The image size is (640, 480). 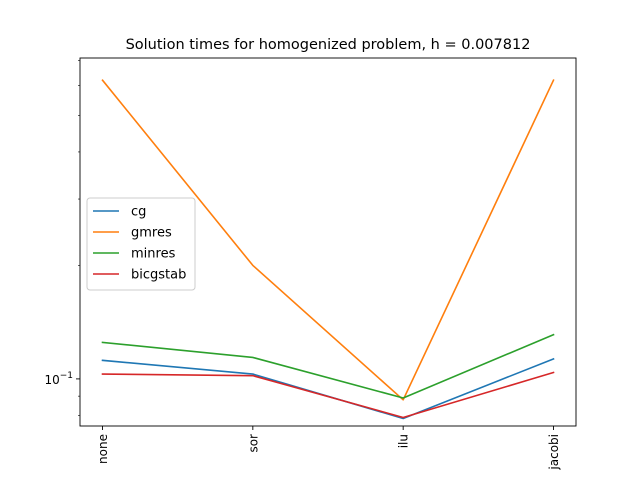 What do you see at coordinates (58, 379) in the screenshot?
I see `y-tick-label: 10−1` at bounding box center [58, 379].